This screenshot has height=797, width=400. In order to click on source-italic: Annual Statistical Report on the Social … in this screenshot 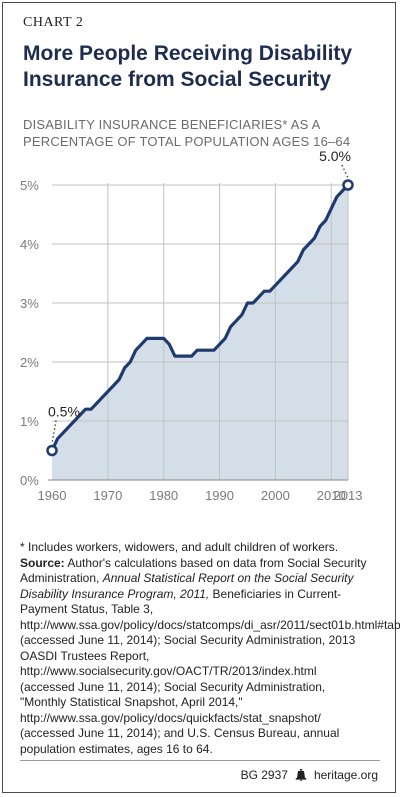, I will do `click(187, 586)`.